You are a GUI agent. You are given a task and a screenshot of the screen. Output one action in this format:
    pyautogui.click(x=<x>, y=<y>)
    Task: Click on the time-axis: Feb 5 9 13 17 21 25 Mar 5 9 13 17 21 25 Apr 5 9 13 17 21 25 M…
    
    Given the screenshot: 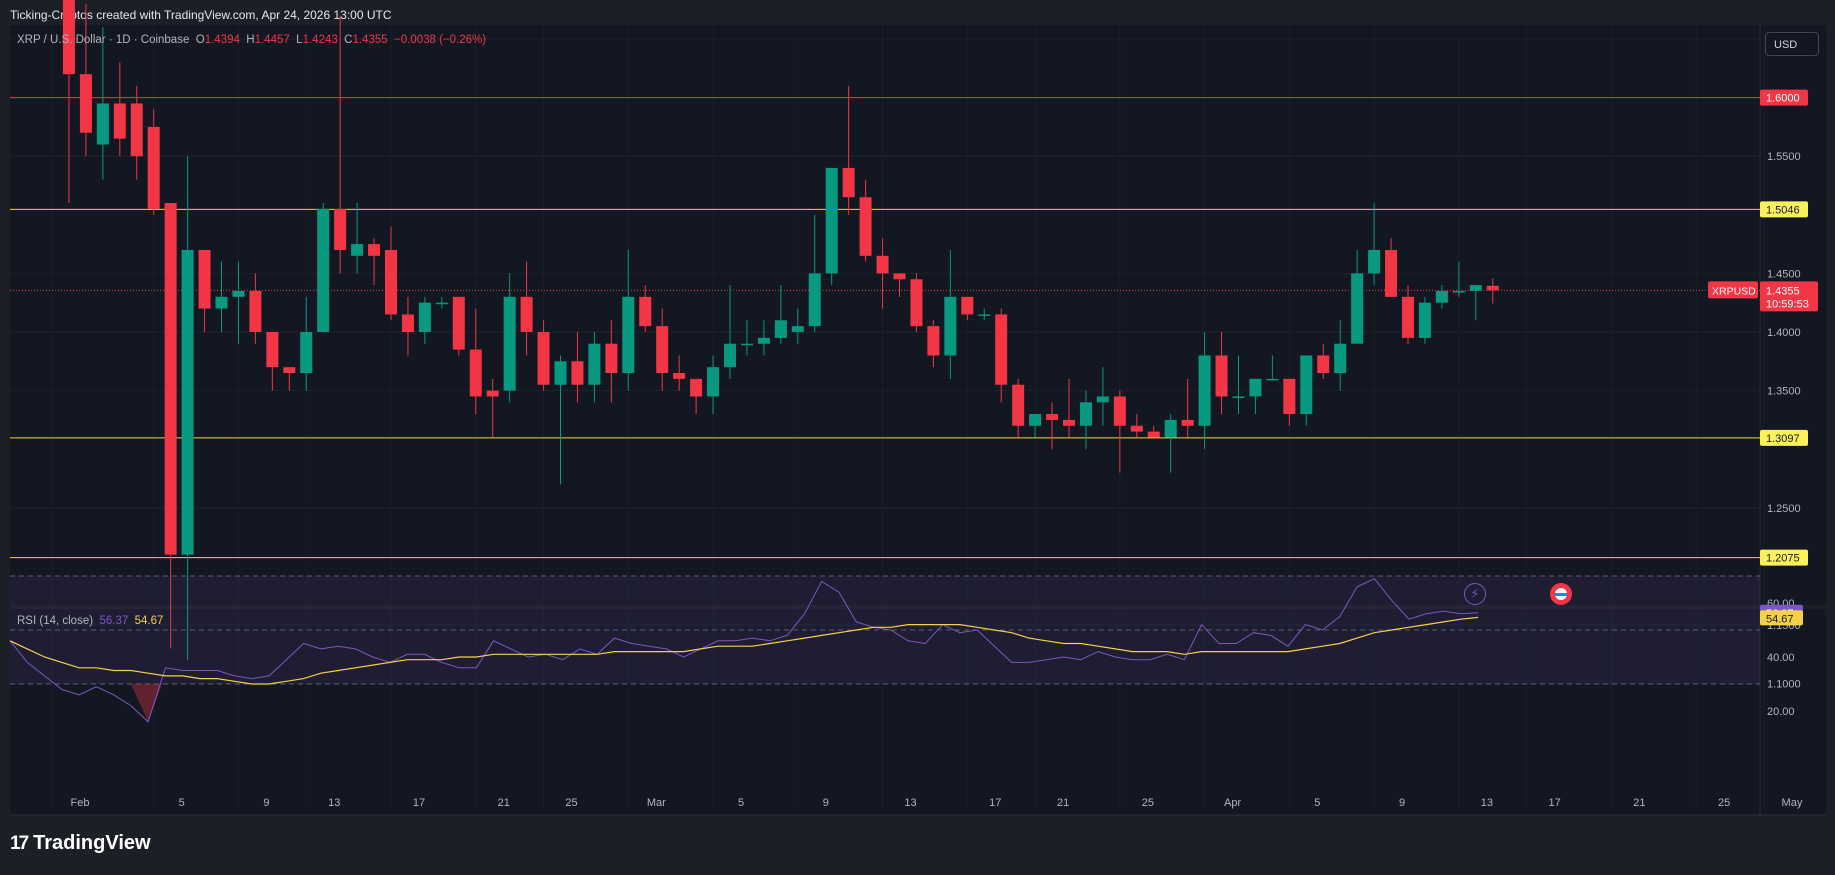 What is the action you would take?
    pyautogui.click(x=937, y=803)
    